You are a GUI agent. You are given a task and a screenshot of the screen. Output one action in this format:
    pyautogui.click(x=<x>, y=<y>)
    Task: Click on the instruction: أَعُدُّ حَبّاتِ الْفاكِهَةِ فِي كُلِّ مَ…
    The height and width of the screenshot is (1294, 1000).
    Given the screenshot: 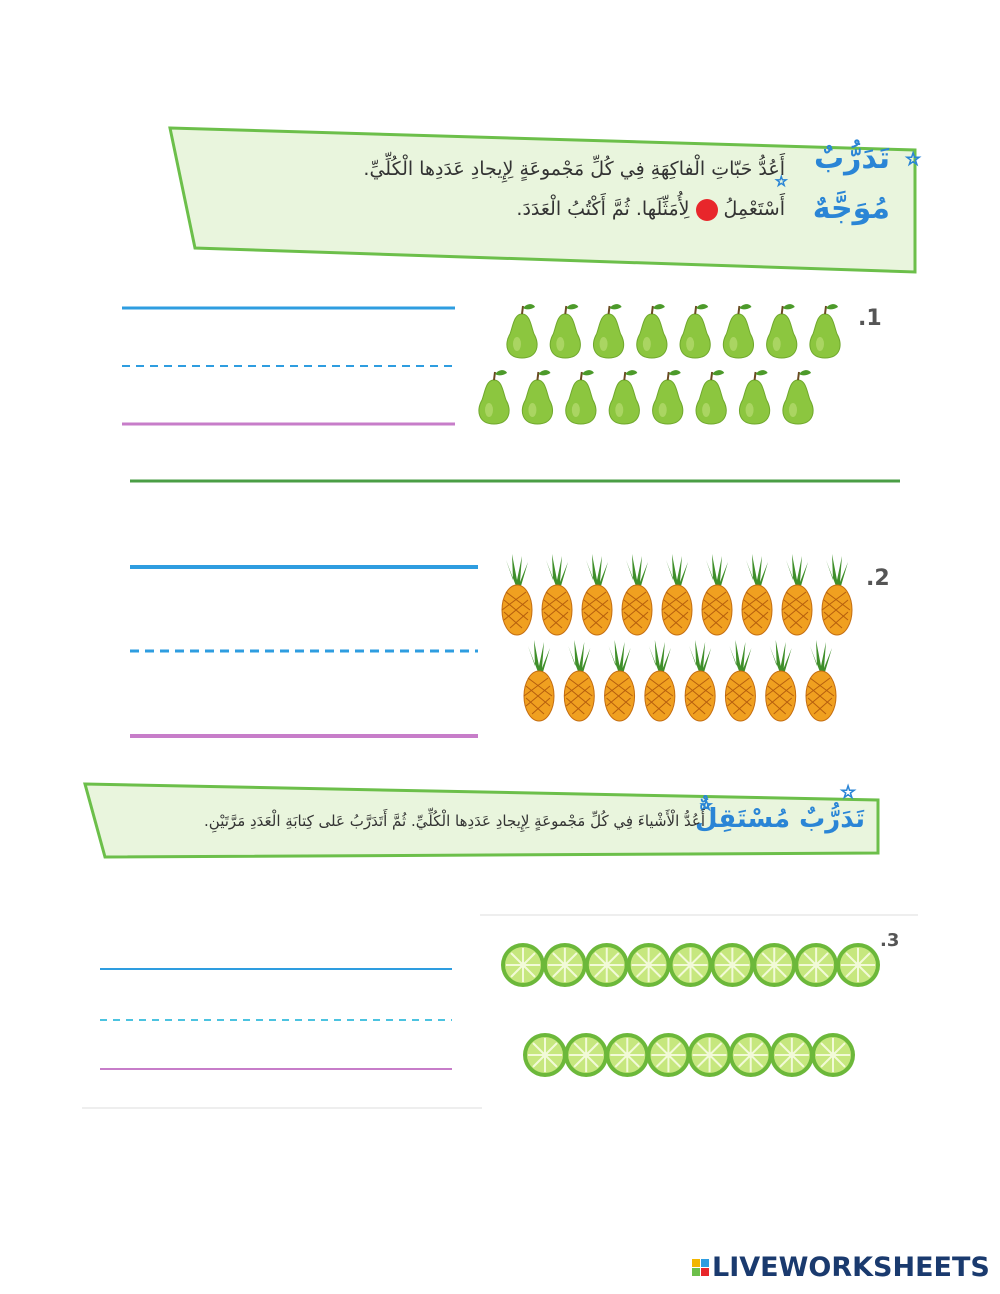 What is the action you would take?
    pyautogui.click(x=574, y=169)
    